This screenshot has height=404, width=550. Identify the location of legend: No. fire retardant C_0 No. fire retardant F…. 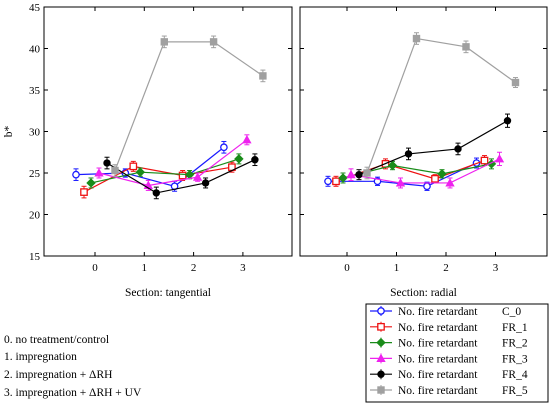
(457, 353).